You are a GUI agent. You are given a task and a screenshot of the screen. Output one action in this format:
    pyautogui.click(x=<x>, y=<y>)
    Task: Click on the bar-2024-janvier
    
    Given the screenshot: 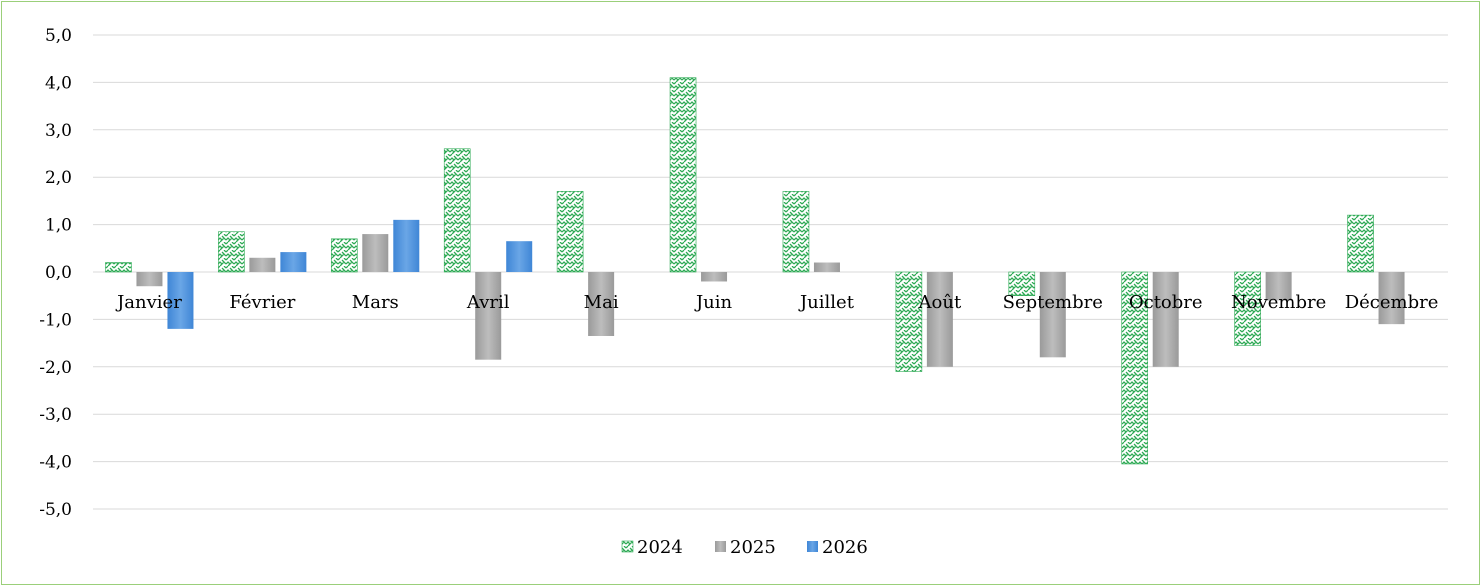 What is the action you would take?
    pyautogui.click(x=118, y=267)
    